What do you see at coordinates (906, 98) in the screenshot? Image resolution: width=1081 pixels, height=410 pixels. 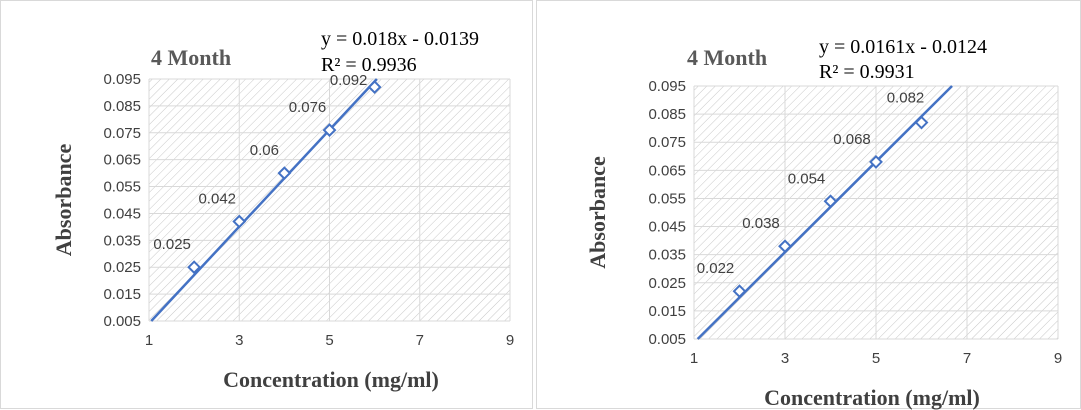 I see `data-label: 0.082` at bounding box center [906, 98].